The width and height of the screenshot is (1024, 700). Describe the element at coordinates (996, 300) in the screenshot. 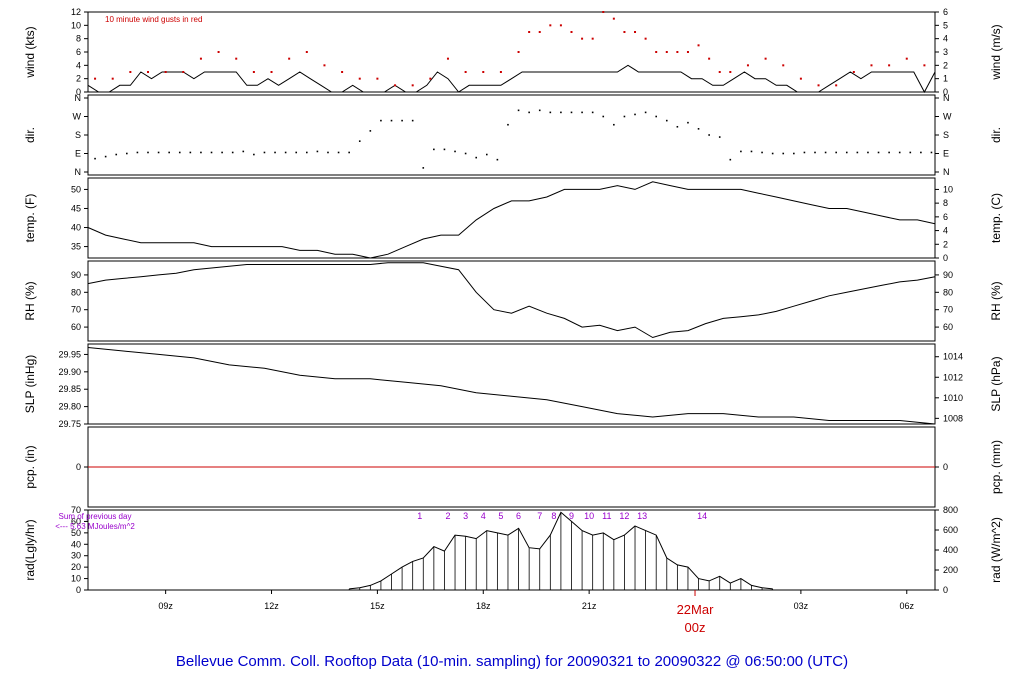

I see `ylabel-right: RH (%)` at that location.